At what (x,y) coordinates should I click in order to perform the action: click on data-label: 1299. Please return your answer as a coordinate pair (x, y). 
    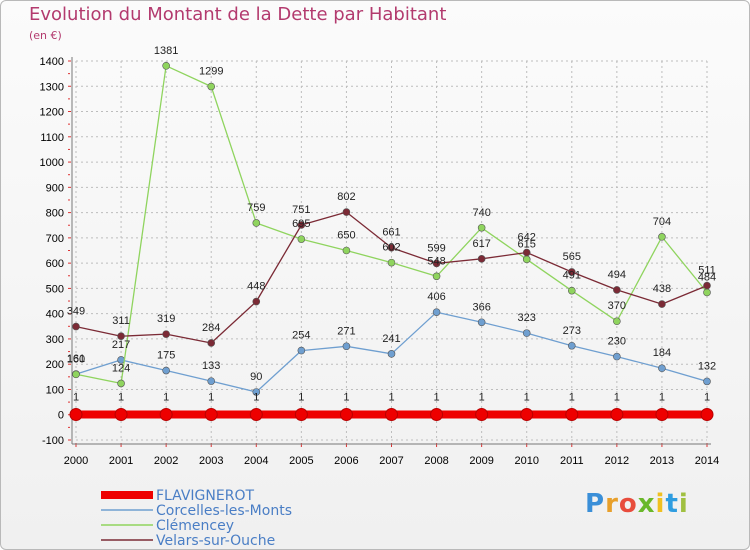
    Looking at the image, I should click on (211, 72).